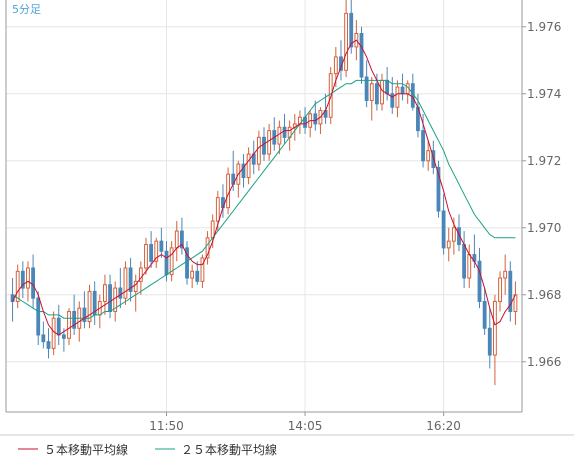 This screenshot has height=466, width=574. Describe the element at coordinates (544, 228) in the screenshot. I see `y-tick-label: 1.970` at that location.